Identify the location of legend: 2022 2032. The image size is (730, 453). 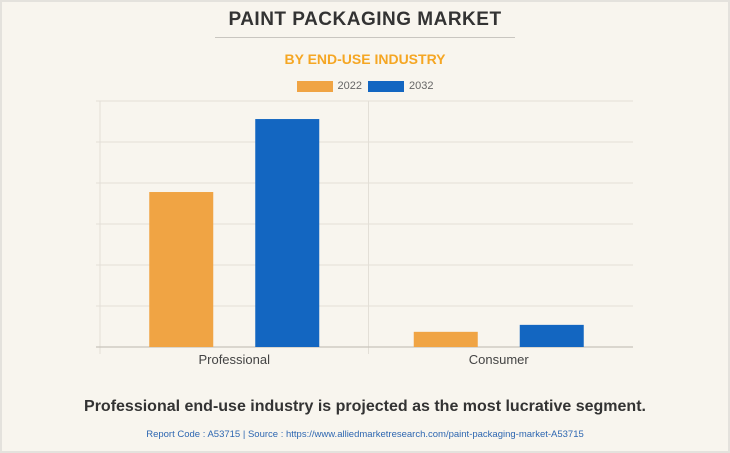
(365, 86).